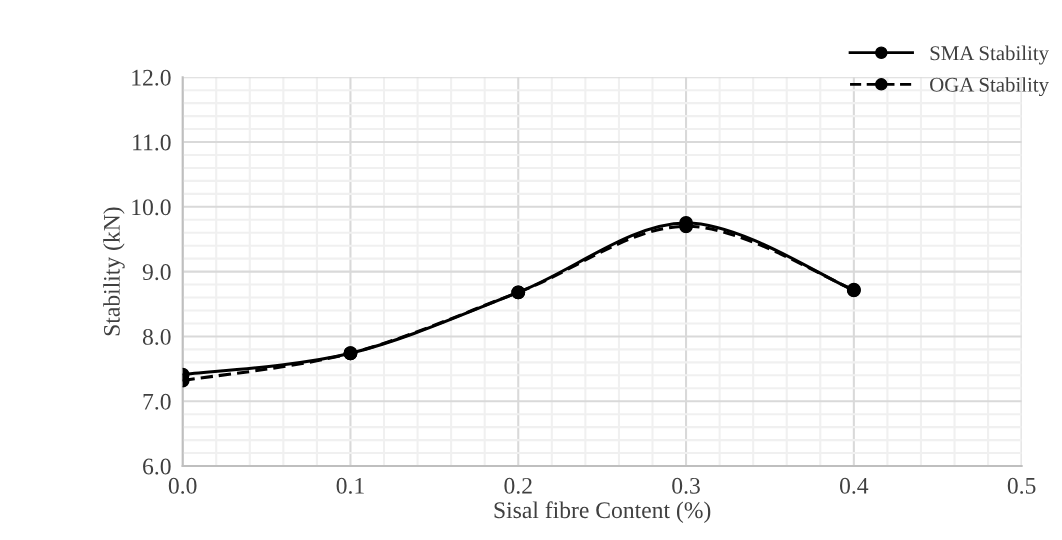 This screenshot has width=1062, height=540. I want to click on y-axis-title: Stability (kN), so click(114, 271).